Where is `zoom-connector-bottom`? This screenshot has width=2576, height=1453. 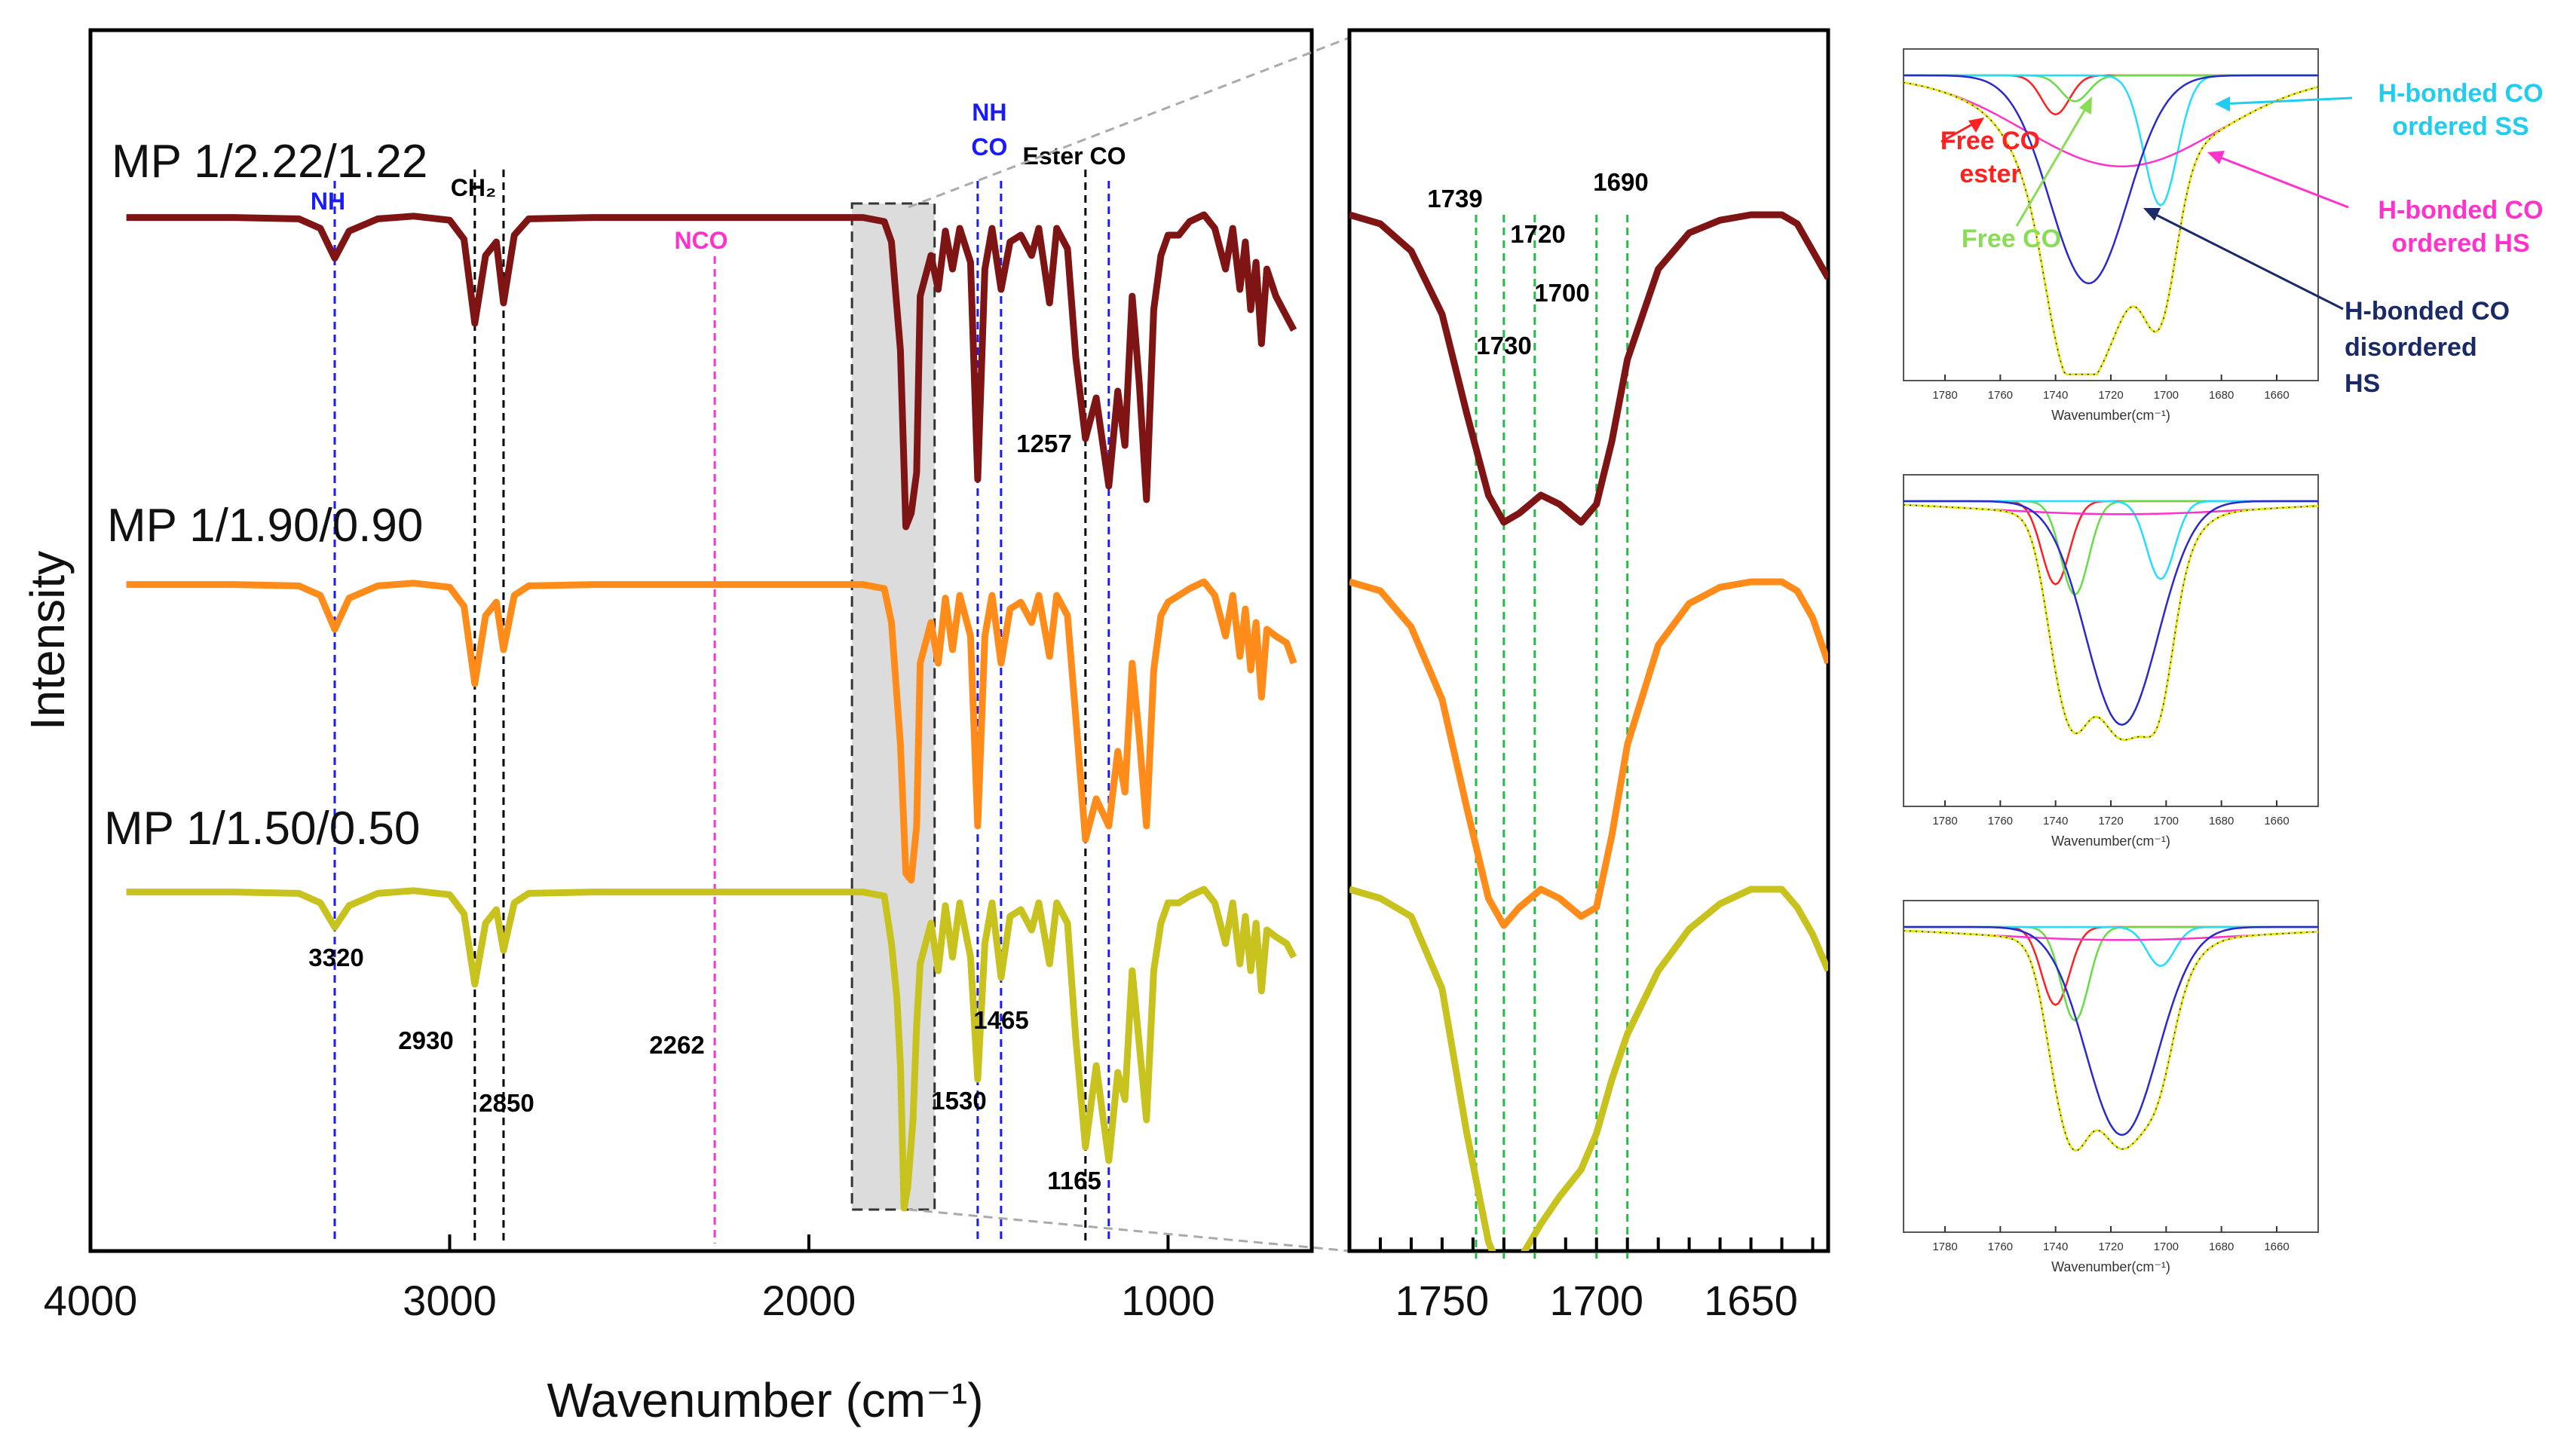 zoom-connector-bottom is located at coordinates (1129, 1230).